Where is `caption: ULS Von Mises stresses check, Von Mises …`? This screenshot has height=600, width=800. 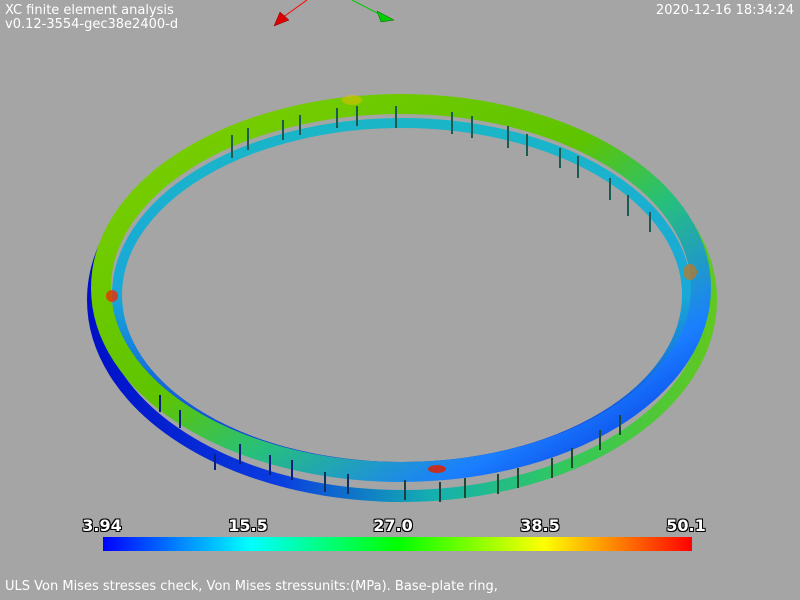
caption: ULS Von Mises stresses check, Von Mises … is located at coordinates (251, 586).